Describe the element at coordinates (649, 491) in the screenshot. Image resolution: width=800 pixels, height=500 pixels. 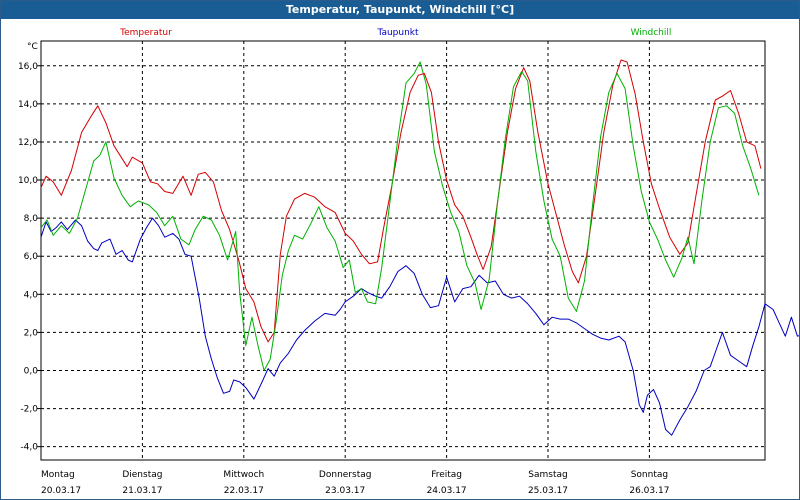
I see `x-date-label: 26.03.17` at that location.